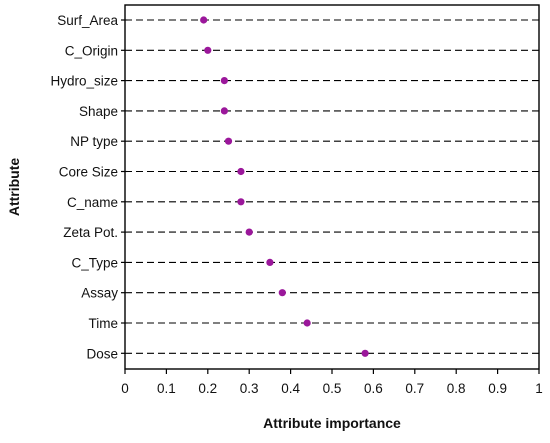 This screenshot has width=550, height=443. What do you see at coordinates (539, 388) in the screenshot?
I see `x-tick-label: 1` at bounding box center [539, 388].